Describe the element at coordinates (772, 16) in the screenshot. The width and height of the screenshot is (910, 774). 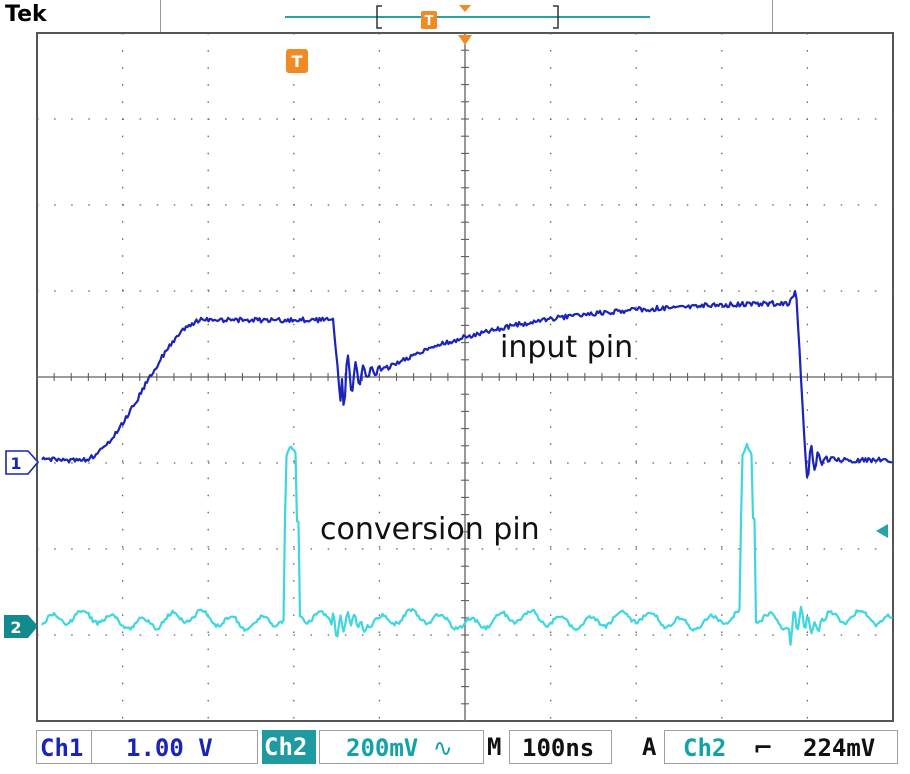
I see `header-divider-right` at that location.